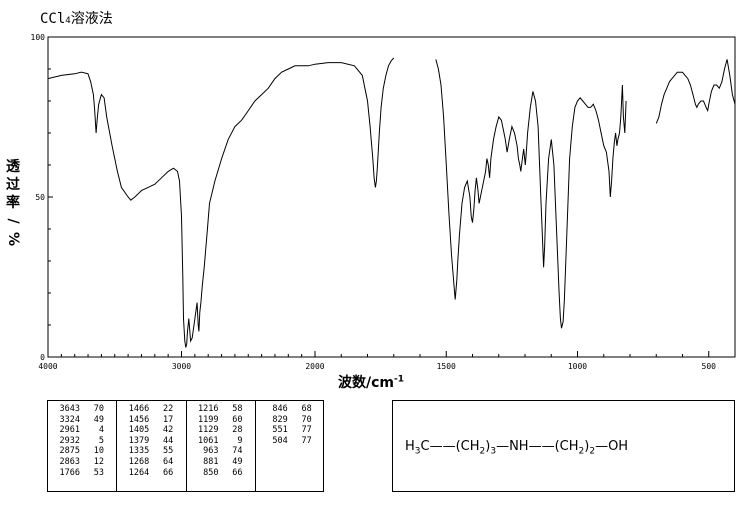 Image resolution: width=737 pixels, height=510 pixels. What do you see at coordinates (139, 419) in the screenshot?
I see `peak-wavenumber: 1456` at bounding box center [139, 419].